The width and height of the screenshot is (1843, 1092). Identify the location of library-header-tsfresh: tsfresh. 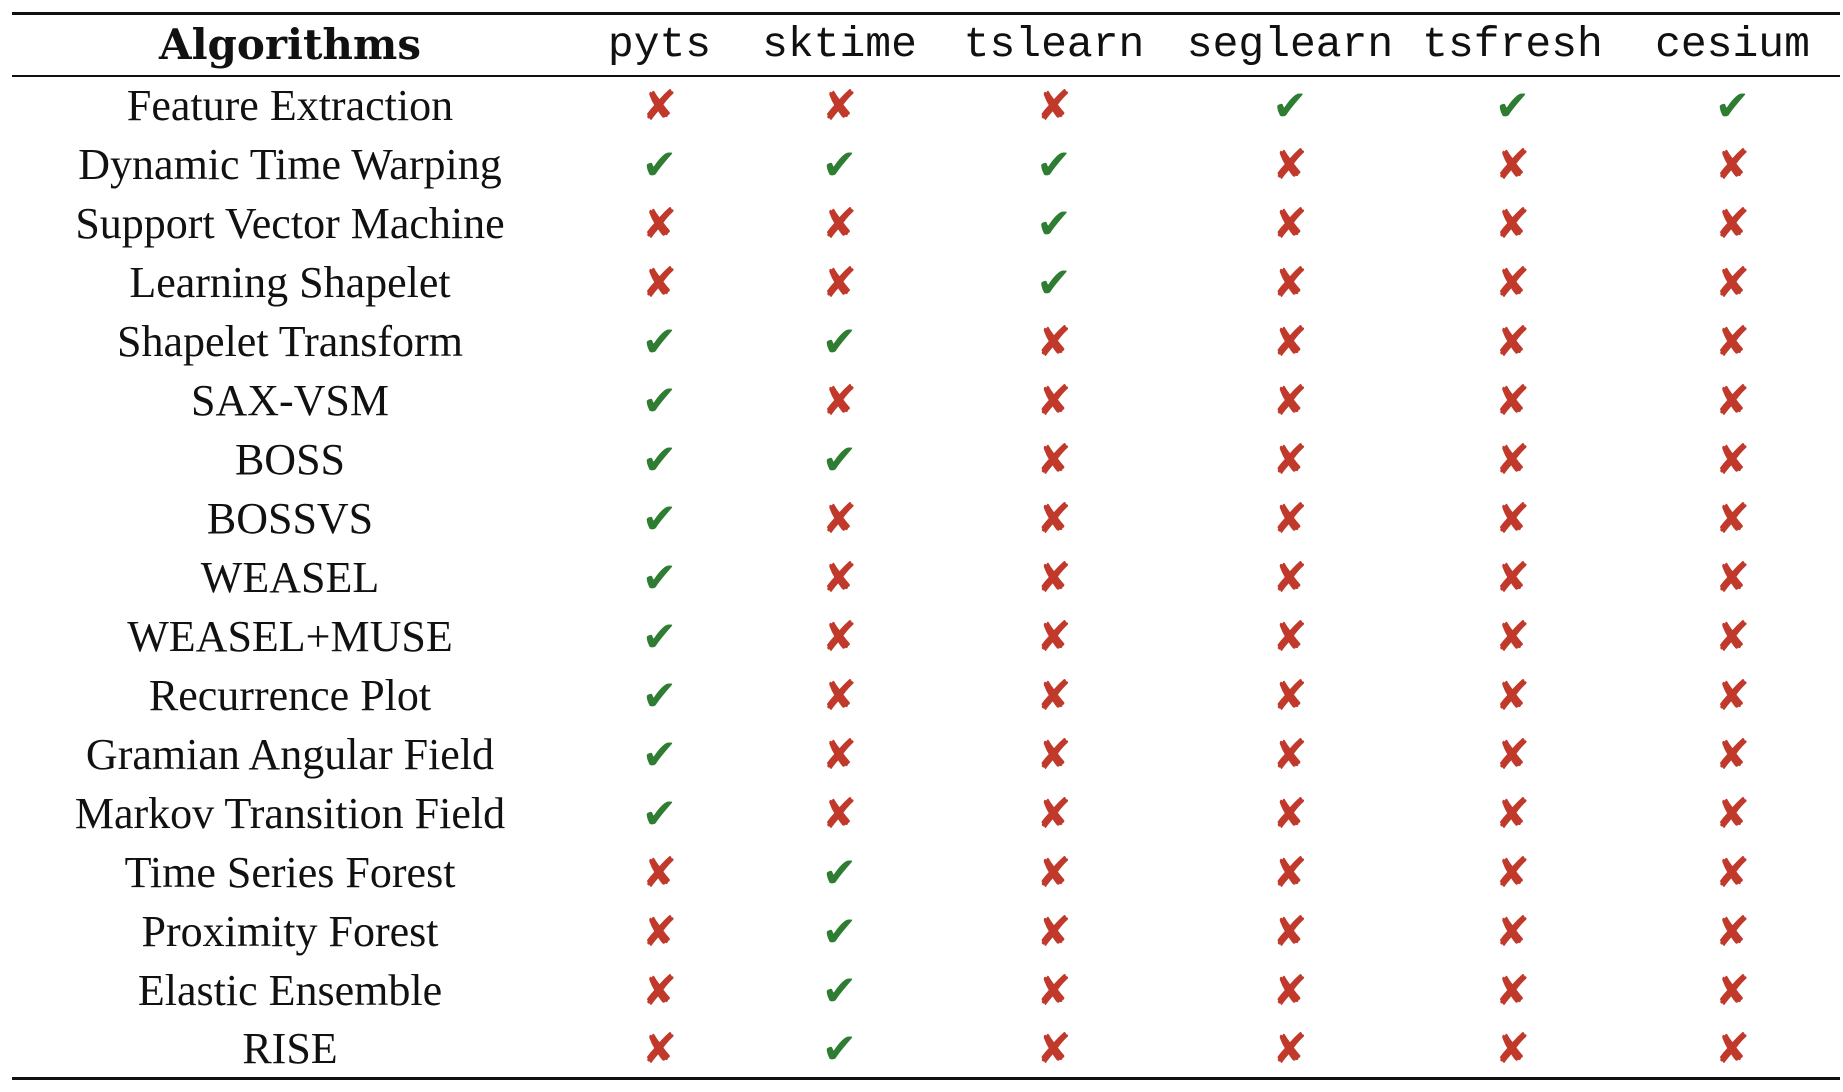
(1512, 45).